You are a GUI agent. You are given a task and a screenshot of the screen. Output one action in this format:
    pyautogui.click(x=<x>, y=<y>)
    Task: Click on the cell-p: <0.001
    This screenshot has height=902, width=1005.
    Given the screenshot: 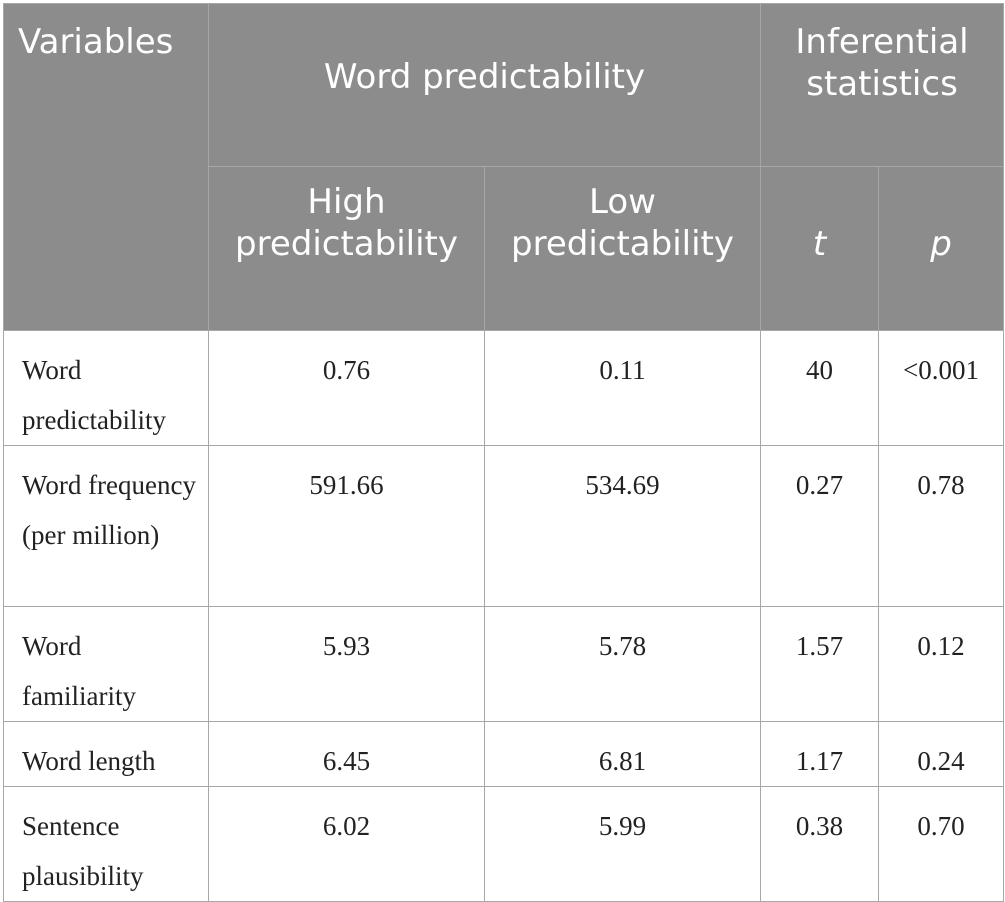 What is the action you would take?
    pyautogui.click(x=941, y=388)
    